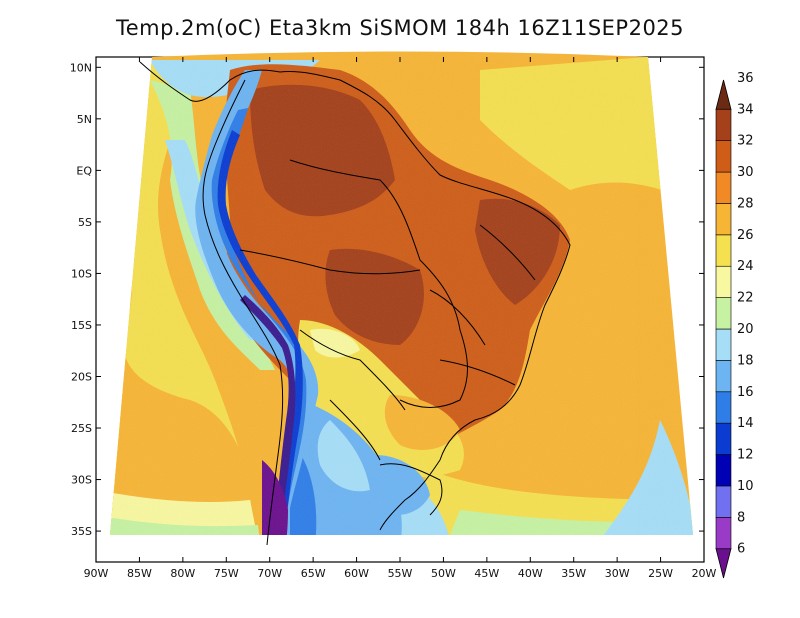  I want to click on x-tick-label: 45W, so click(486, 573).